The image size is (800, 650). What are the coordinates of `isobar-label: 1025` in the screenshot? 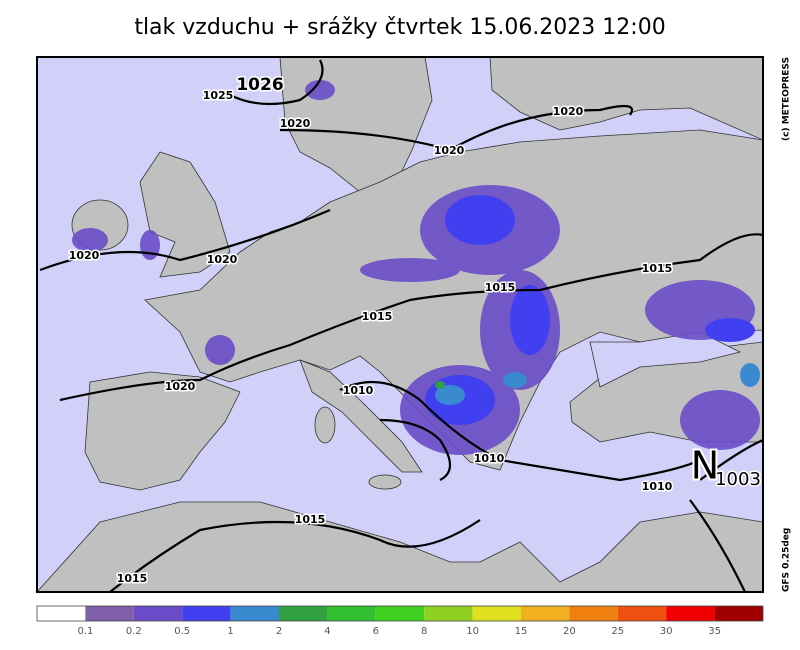 It's located at (218, 95).